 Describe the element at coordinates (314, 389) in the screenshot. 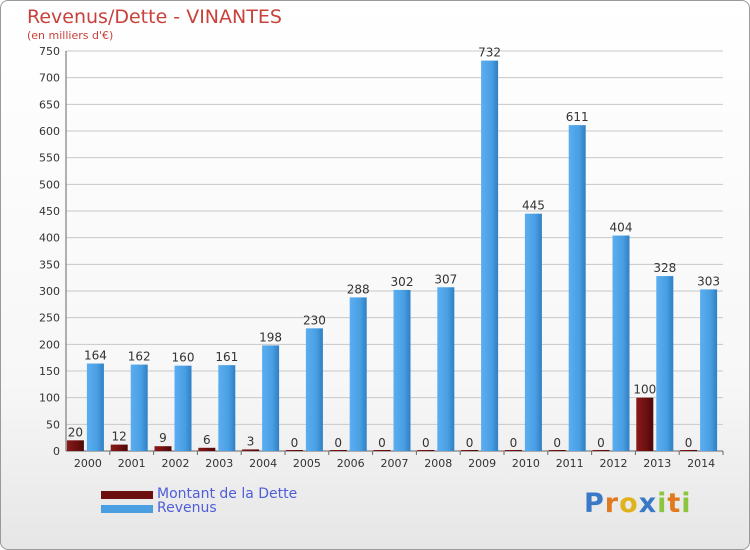

I see `bar-revenus-2005` at that location.